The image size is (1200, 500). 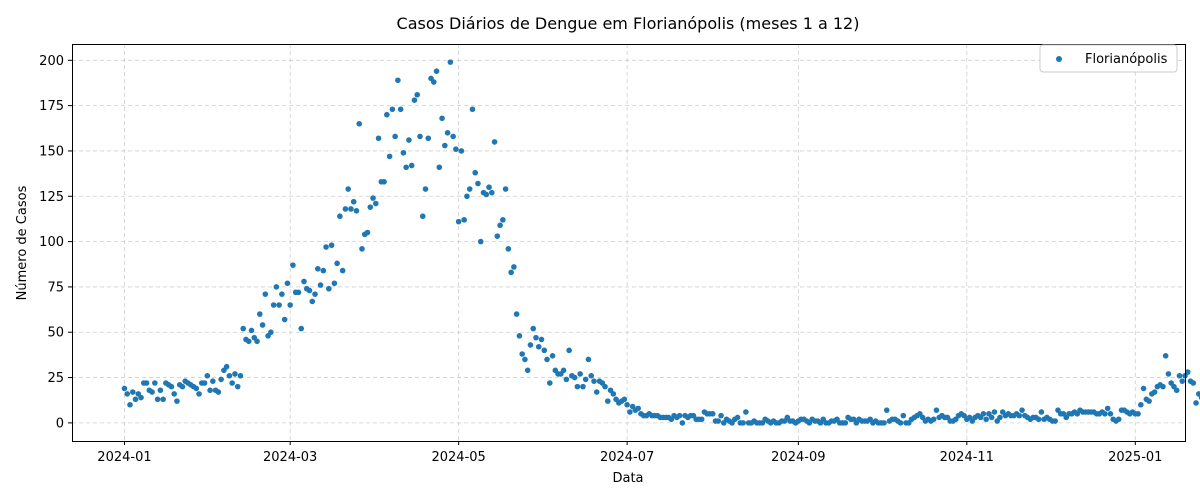 What do you see at coordinates (55, 333) in the screenshot?
I see `y-tick-label: 50` at bounding box center [55, 333].